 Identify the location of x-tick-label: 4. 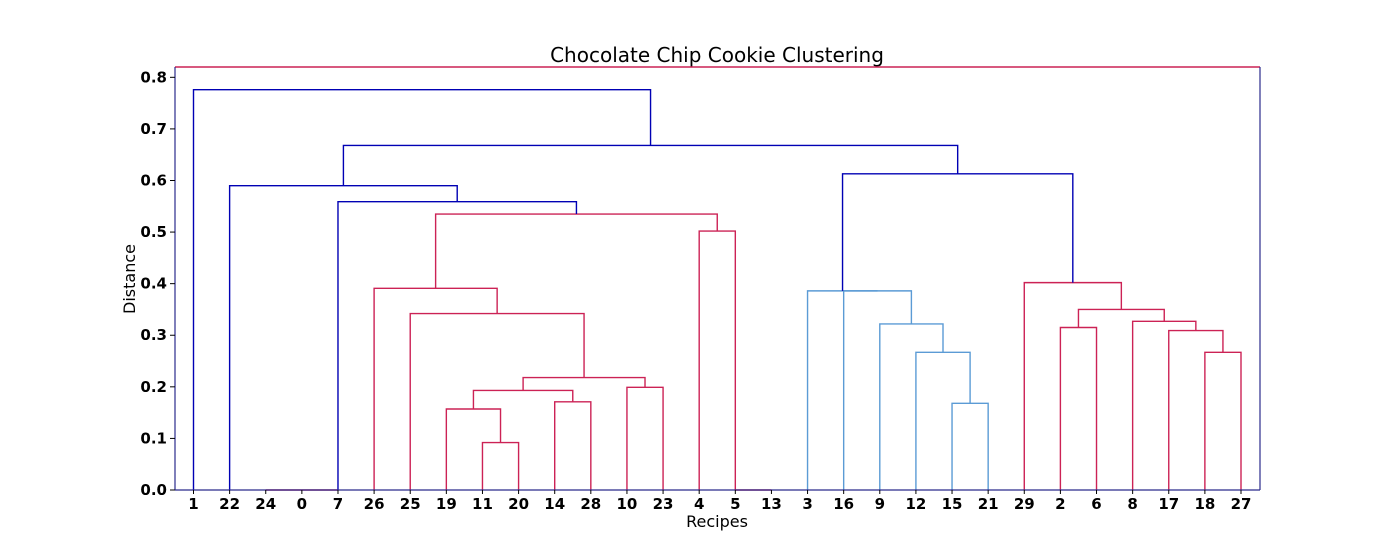
(699, 504).